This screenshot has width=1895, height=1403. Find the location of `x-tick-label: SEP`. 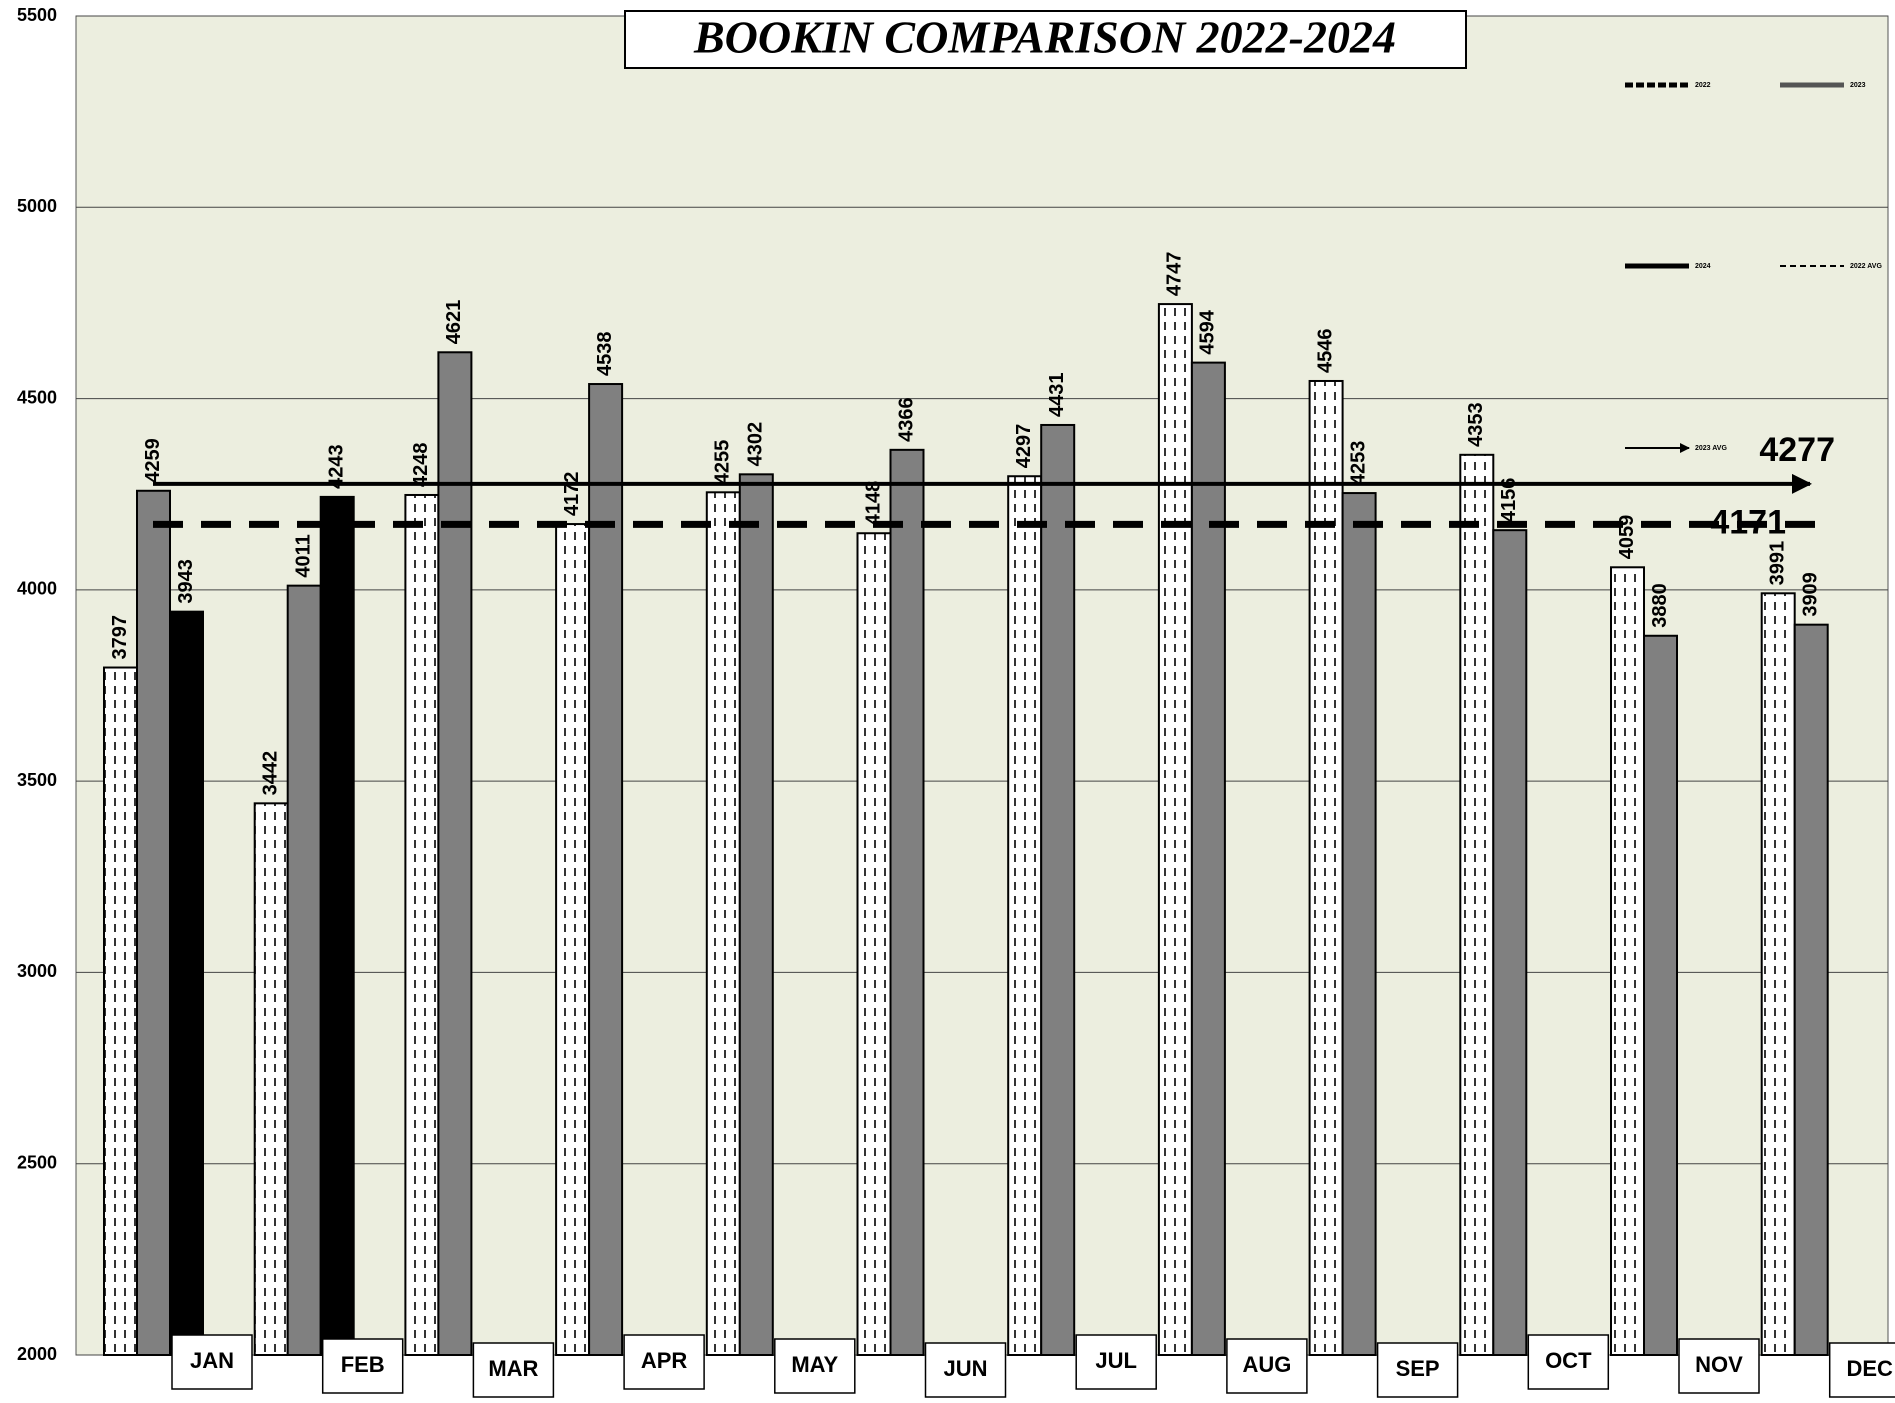

x-tick-label: SEP is located at coordinates (1418, 1368).